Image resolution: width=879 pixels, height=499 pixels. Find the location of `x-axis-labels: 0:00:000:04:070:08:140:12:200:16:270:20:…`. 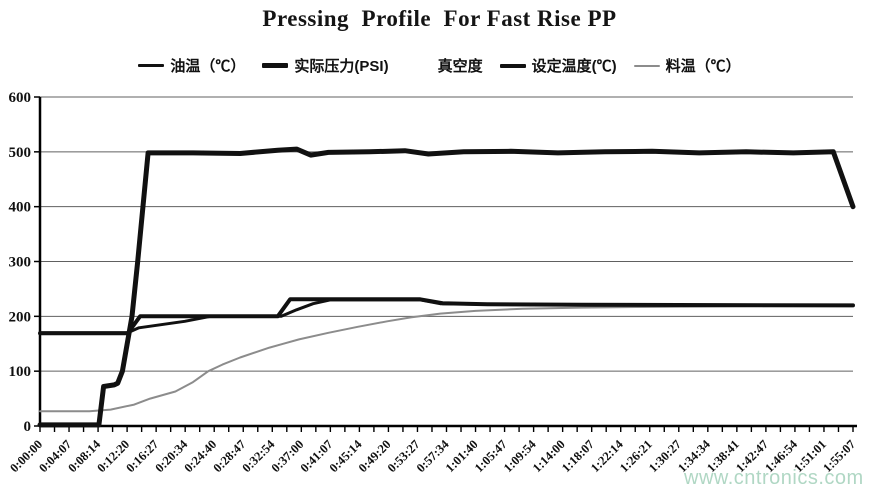

x-axis-labels: 0:00:000:04:070:08:140:12:200:16:270:20:… is located at coordinates (432, 456).